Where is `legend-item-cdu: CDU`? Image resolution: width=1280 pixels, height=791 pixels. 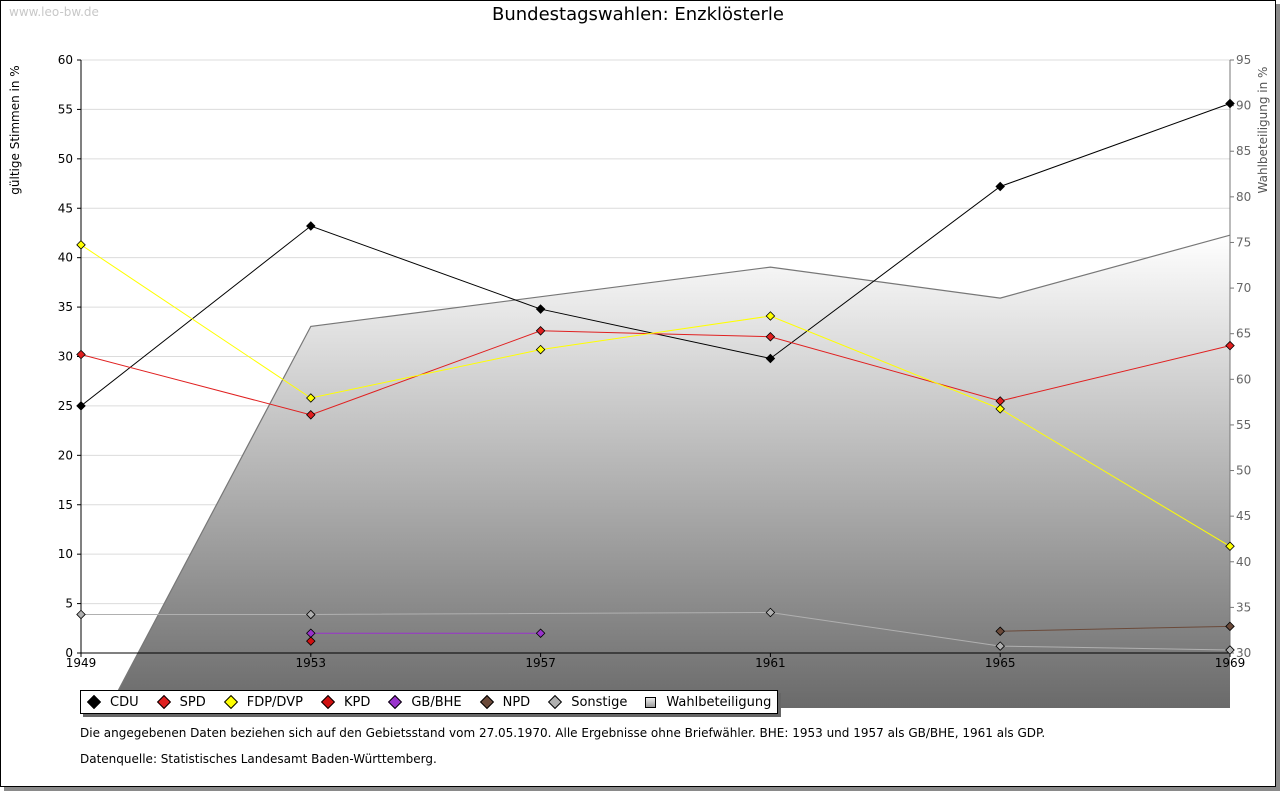
legend-item-cdu: CDU is located at coordinates (112, 702).